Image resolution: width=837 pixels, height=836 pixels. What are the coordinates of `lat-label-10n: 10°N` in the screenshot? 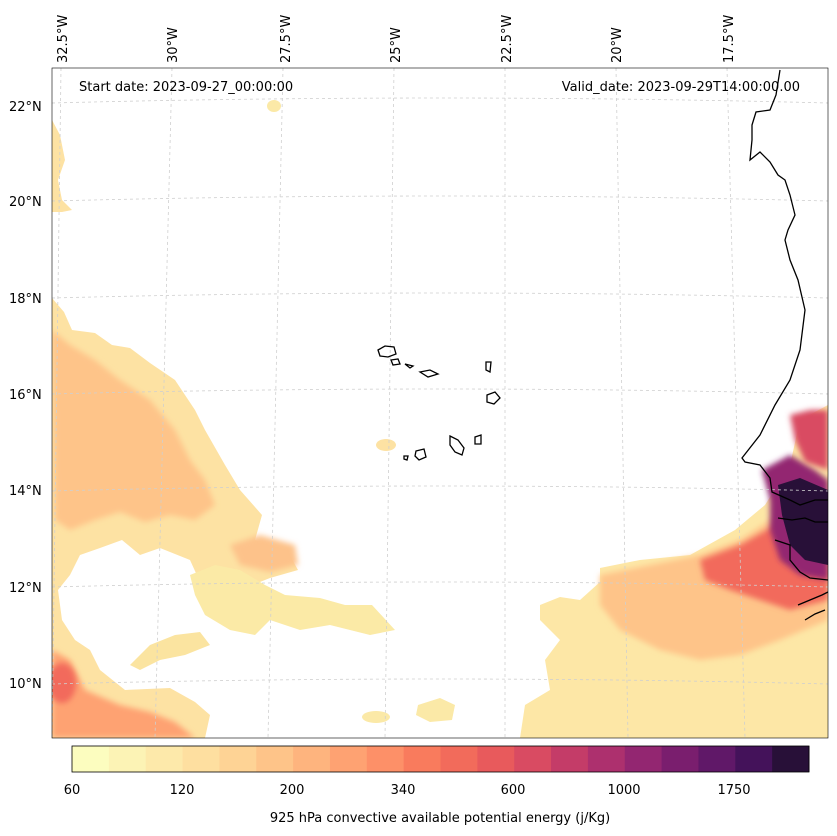 It's located at (25, 684).